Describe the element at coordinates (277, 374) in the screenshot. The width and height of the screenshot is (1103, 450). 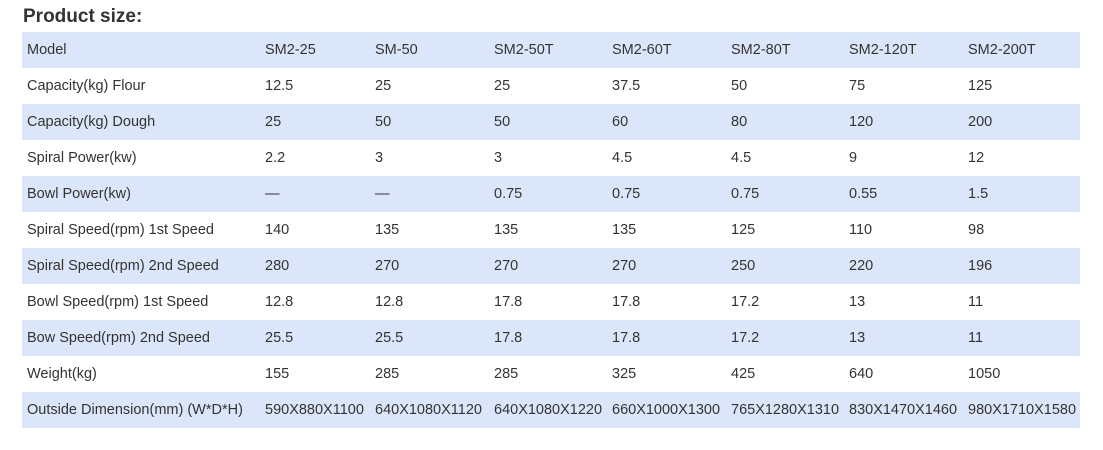
I see `table-cell: 155` at that location.